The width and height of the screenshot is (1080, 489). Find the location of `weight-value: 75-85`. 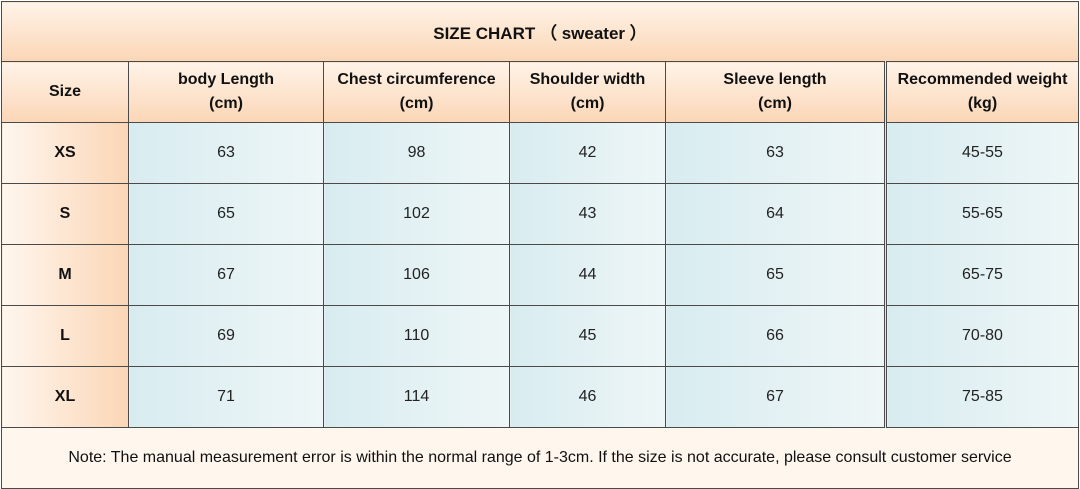

weight-value: 75-85 is located at coordinates (981, 397).